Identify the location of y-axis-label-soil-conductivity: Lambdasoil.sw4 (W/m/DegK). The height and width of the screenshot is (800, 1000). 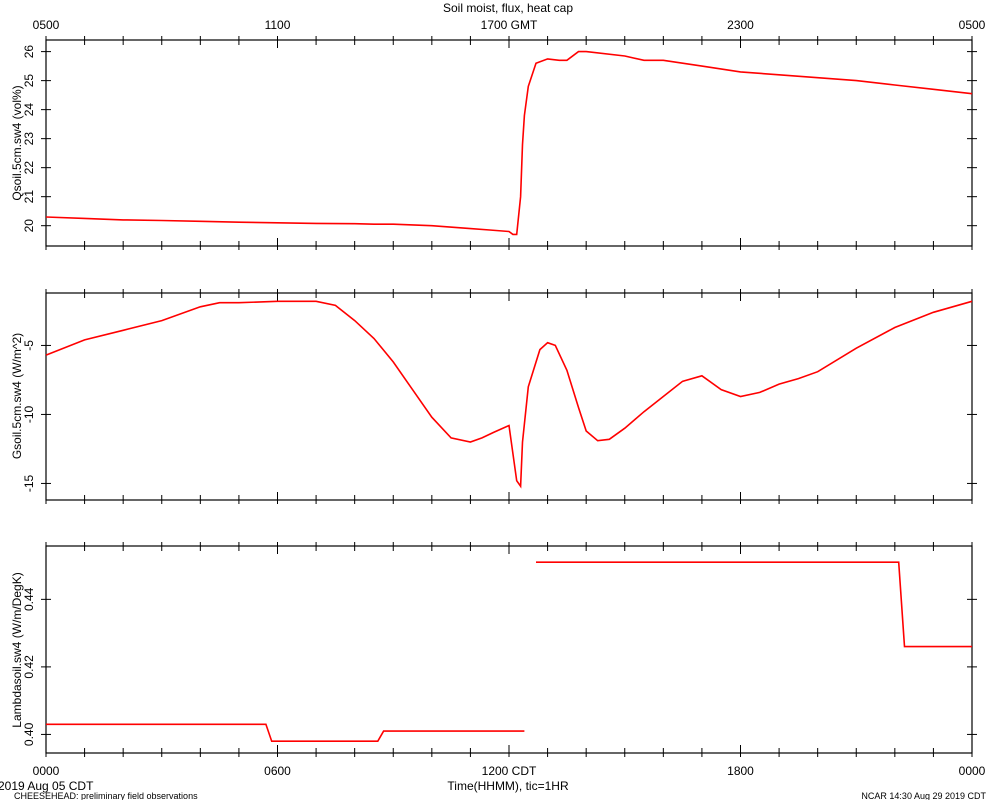
(17, 649).